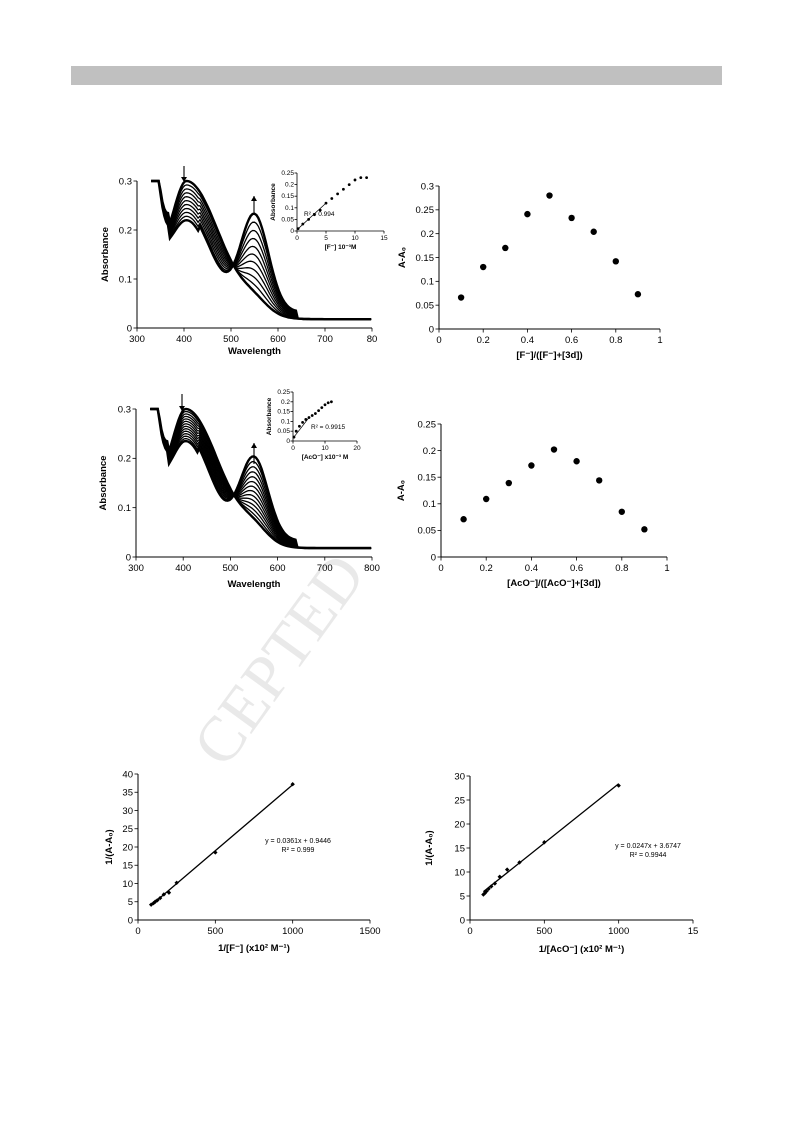 This screenshot has width=793, height=1123. I want to click on x-tick-label: 1, so click(659, 340).